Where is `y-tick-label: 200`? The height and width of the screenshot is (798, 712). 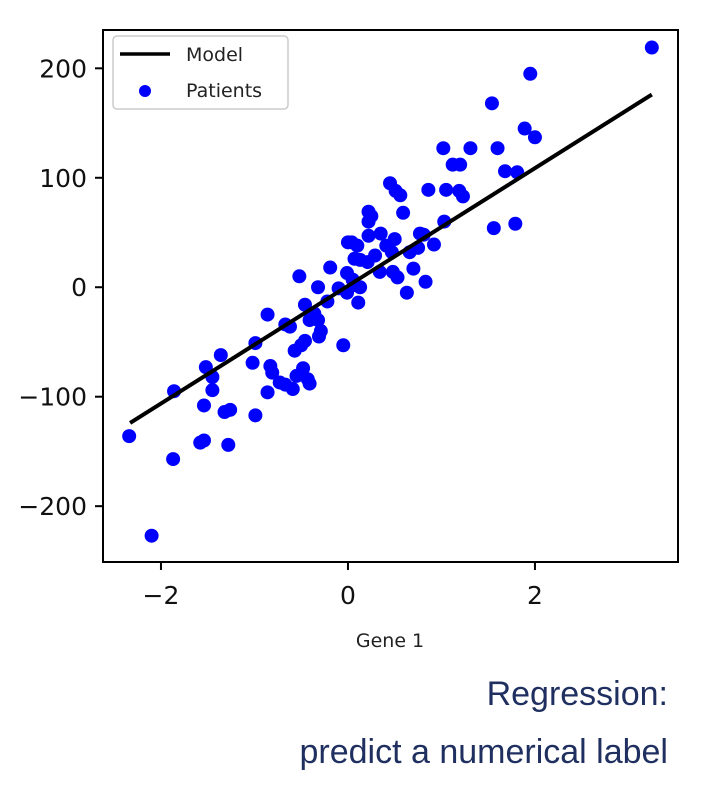 y-tick-label: 200 is located at coordinates (63, 68).